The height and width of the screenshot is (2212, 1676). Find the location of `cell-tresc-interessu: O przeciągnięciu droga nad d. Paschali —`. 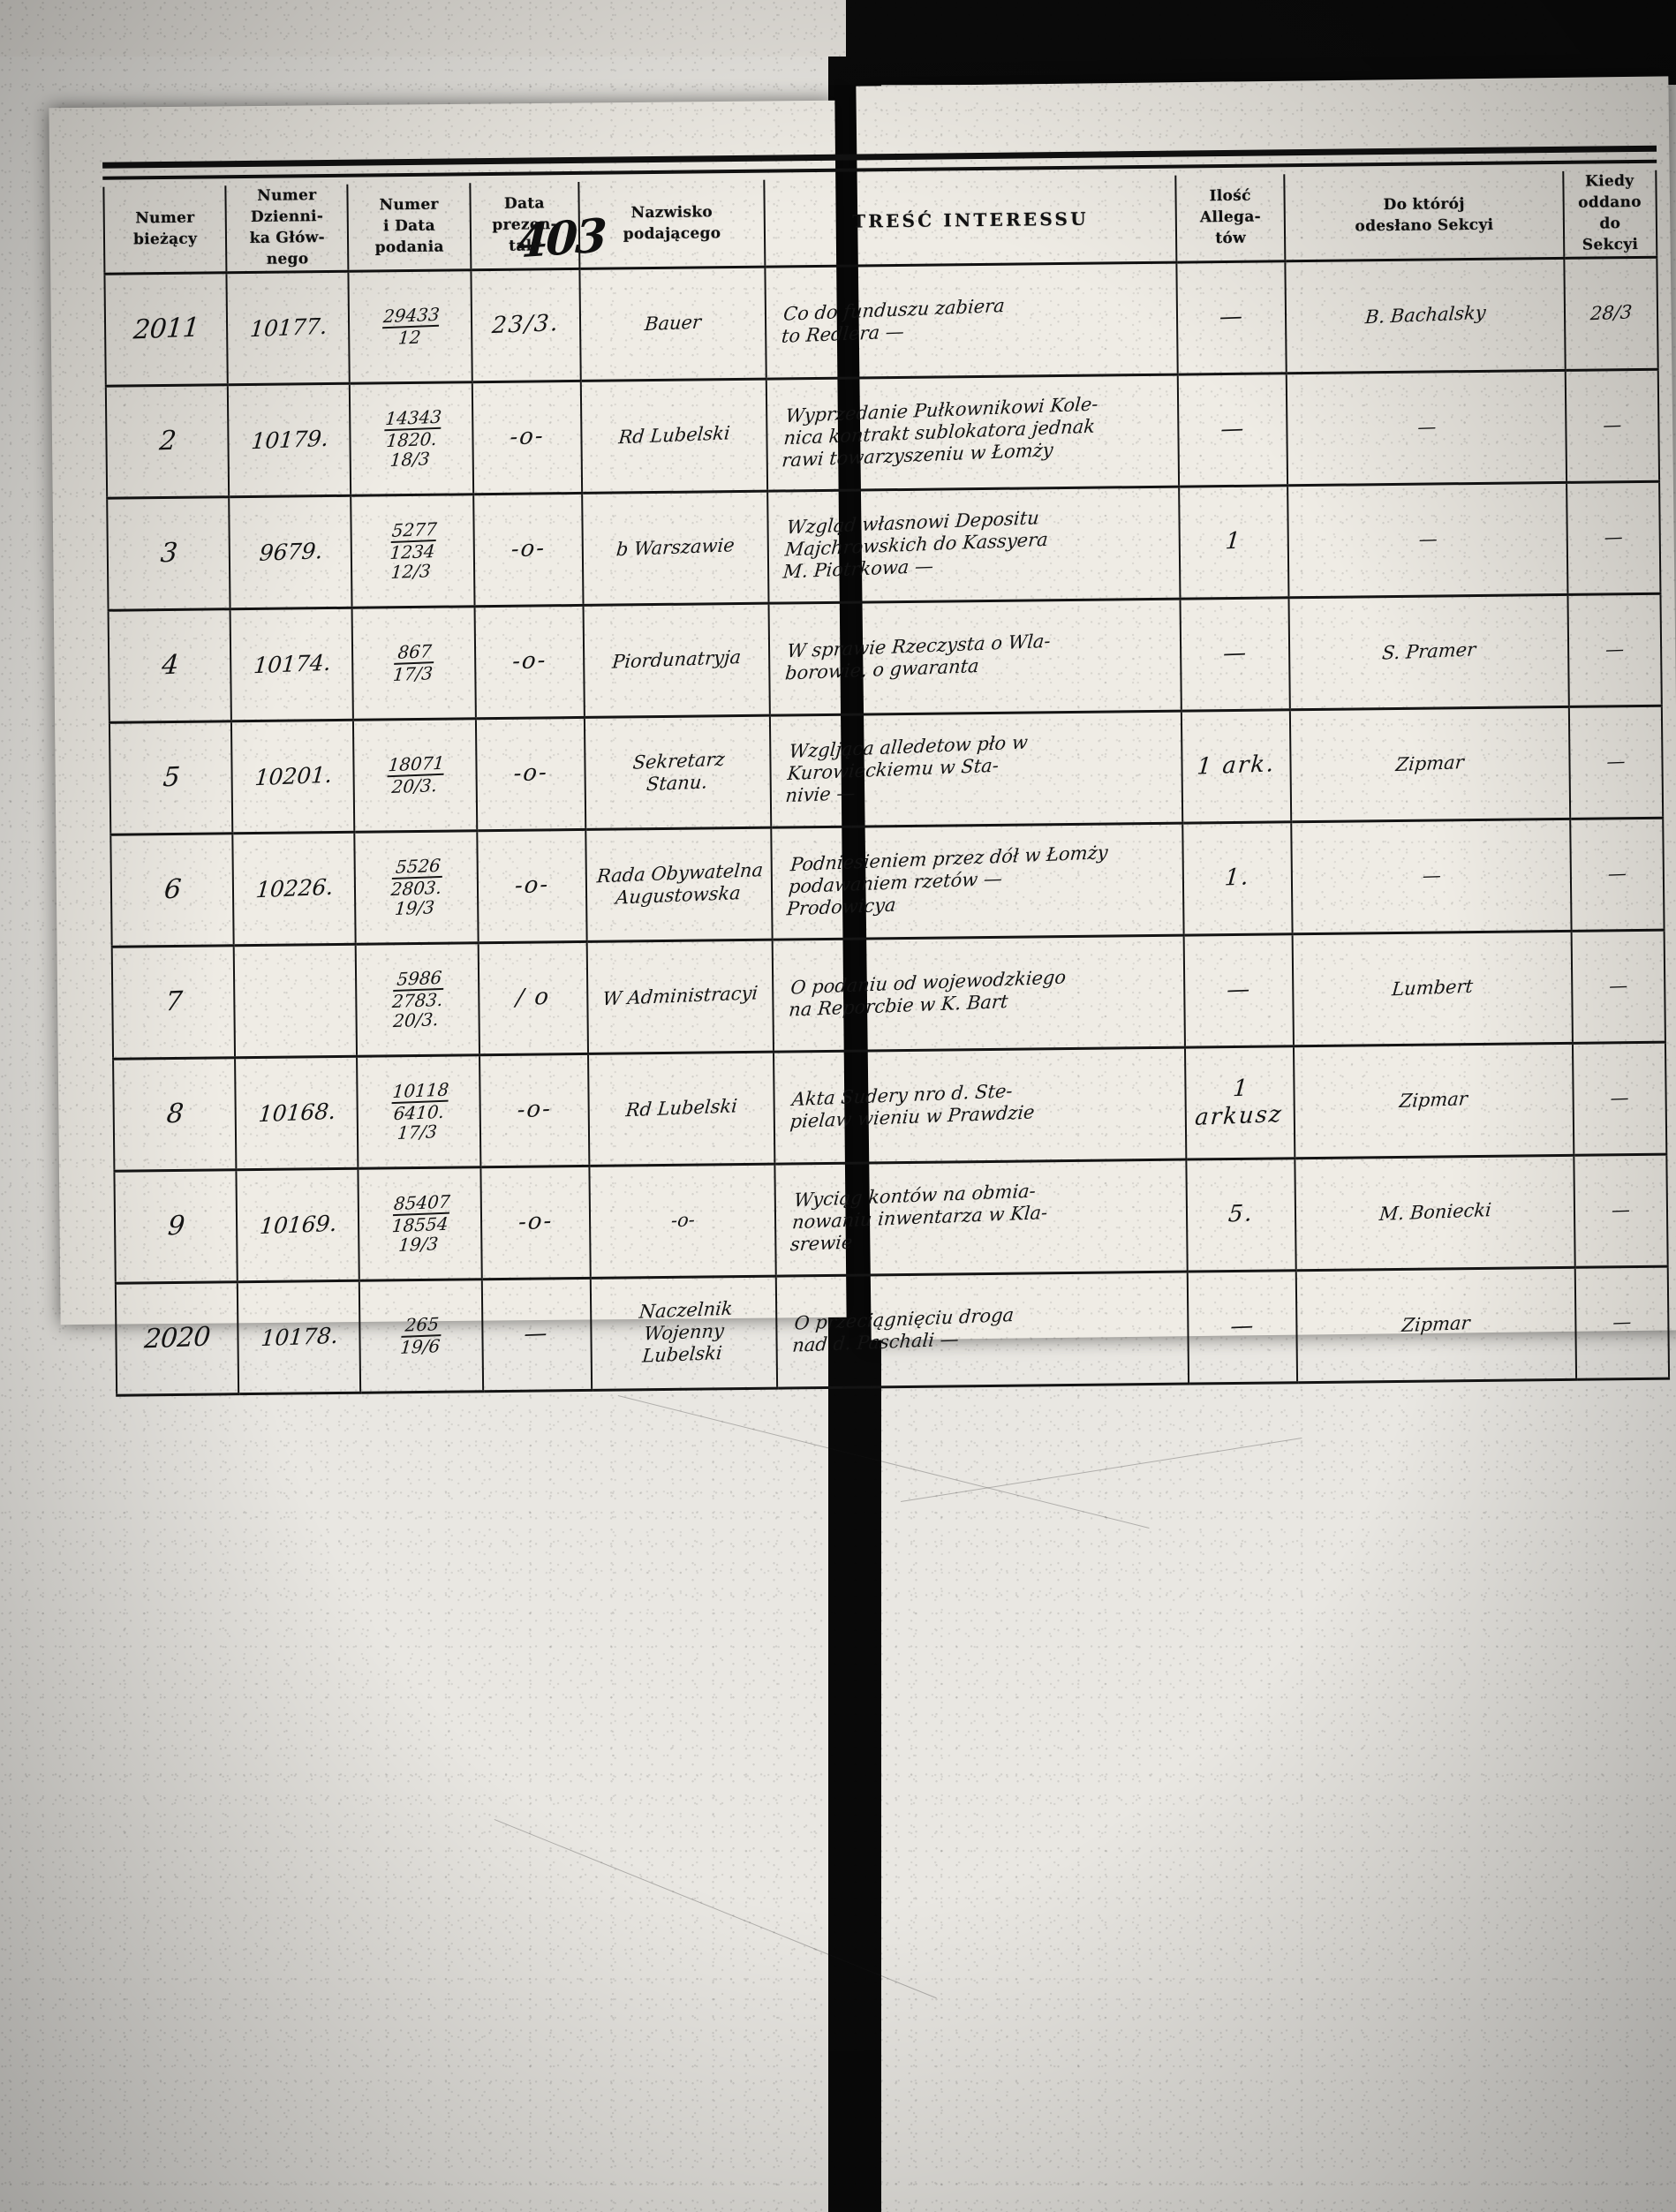

cell-tresc-interessu: O przeciągnięciu droga nad d. Paschali — is located at coordinates (982, 1329).